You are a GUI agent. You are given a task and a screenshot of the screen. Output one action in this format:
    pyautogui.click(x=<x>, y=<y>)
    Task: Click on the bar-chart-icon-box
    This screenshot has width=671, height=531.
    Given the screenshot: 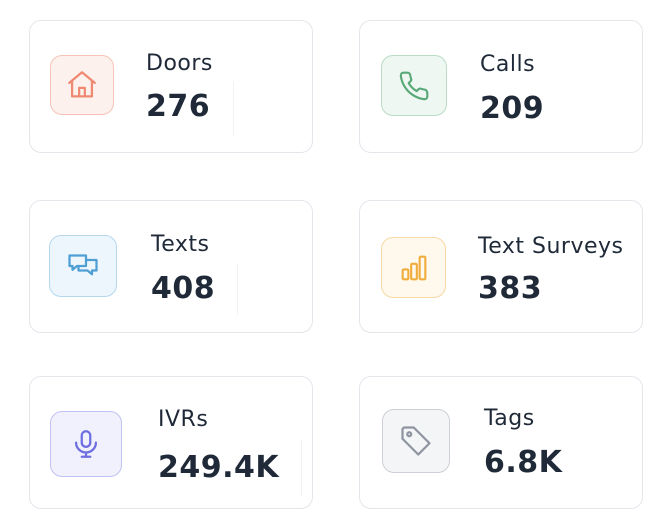 What is the action you would take?
    pyautogui.click(x=413, y=267)
    